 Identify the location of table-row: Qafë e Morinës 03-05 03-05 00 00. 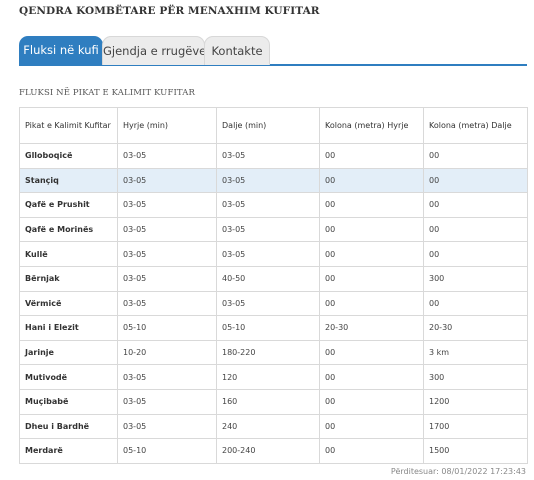
(273, 229).